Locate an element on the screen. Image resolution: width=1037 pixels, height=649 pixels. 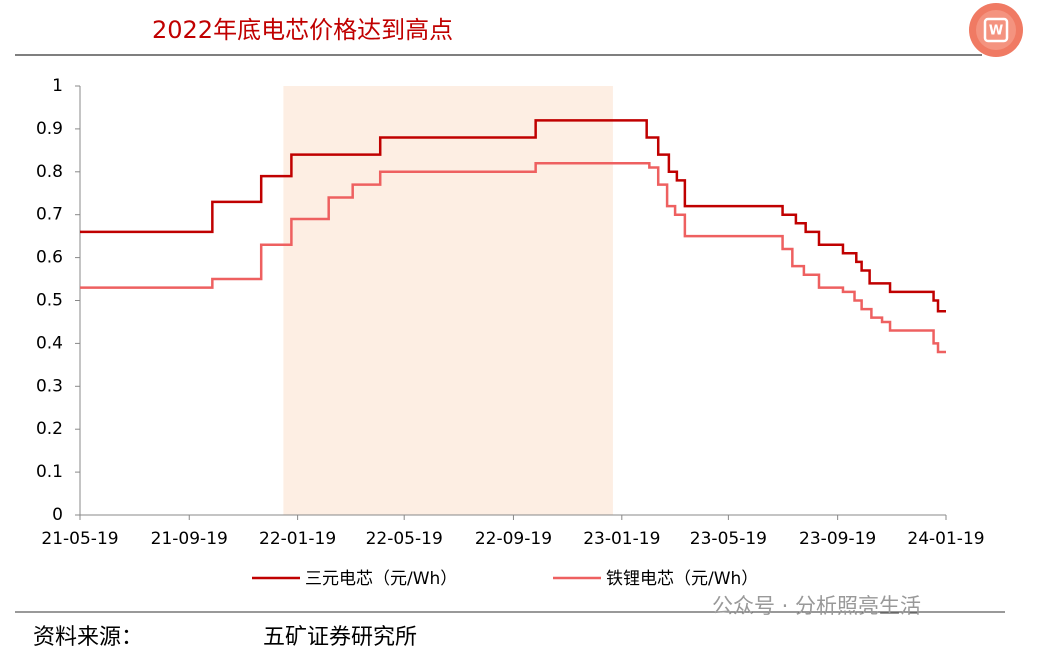
x-tick-label: 23-09-19 is located at coordinates (837, 539).